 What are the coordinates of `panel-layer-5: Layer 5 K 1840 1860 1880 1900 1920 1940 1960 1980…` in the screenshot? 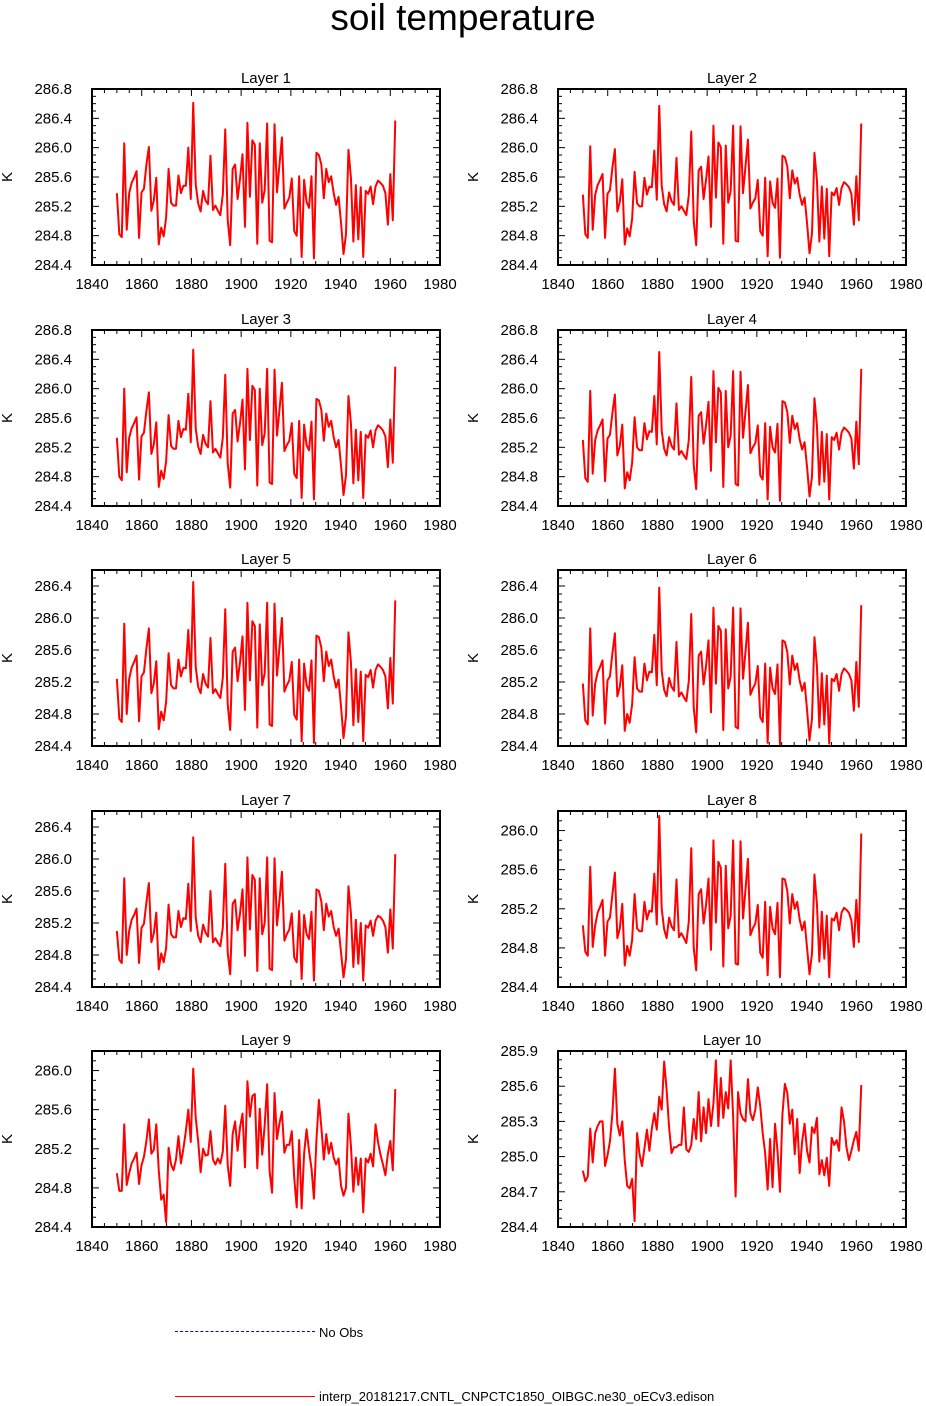 It's located at (228, 662).